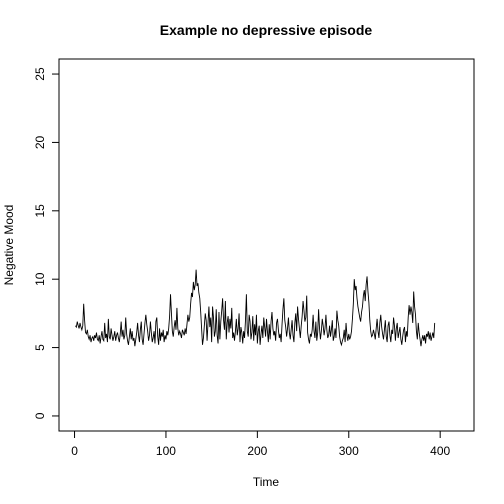 This screenshot has width=504, height=504. What do you see at coordinates (257, 451) in the screenshot?
I see `x-tick-label: 200` at bounding box center [257, 451].